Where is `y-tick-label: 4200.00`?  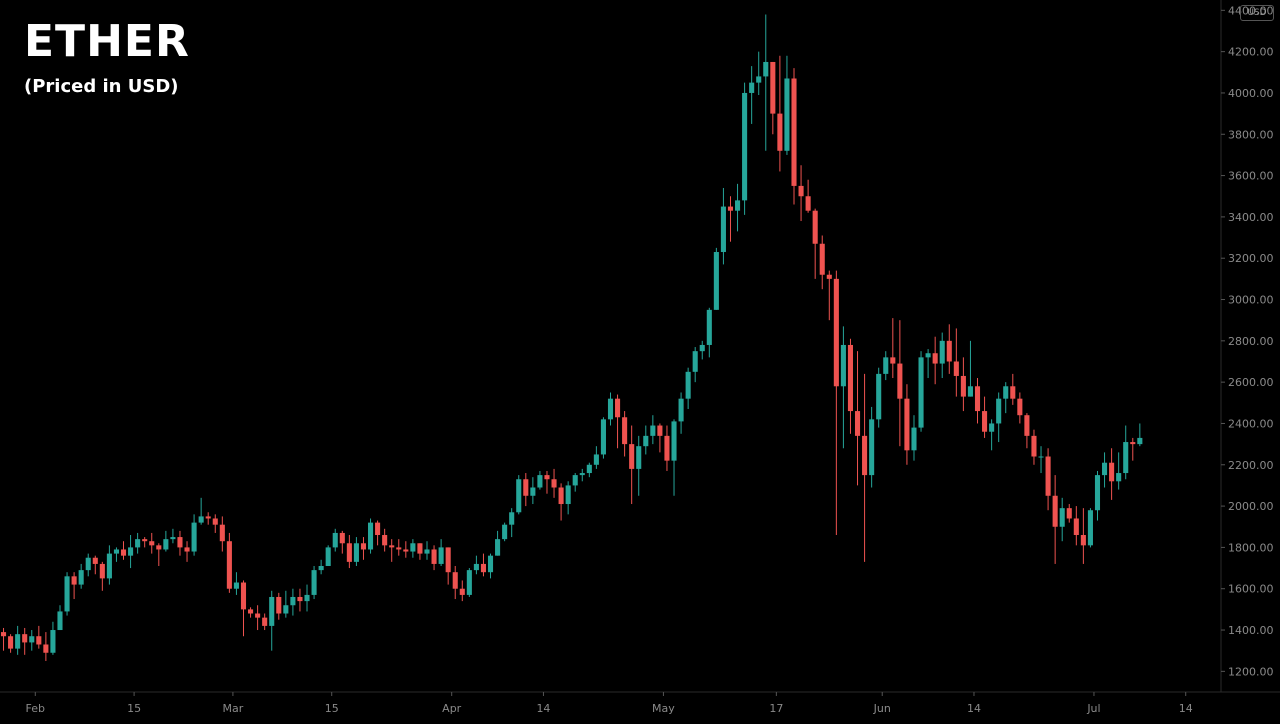
y-tick-label: 4200.00 is located at coordinates (1251, 52).